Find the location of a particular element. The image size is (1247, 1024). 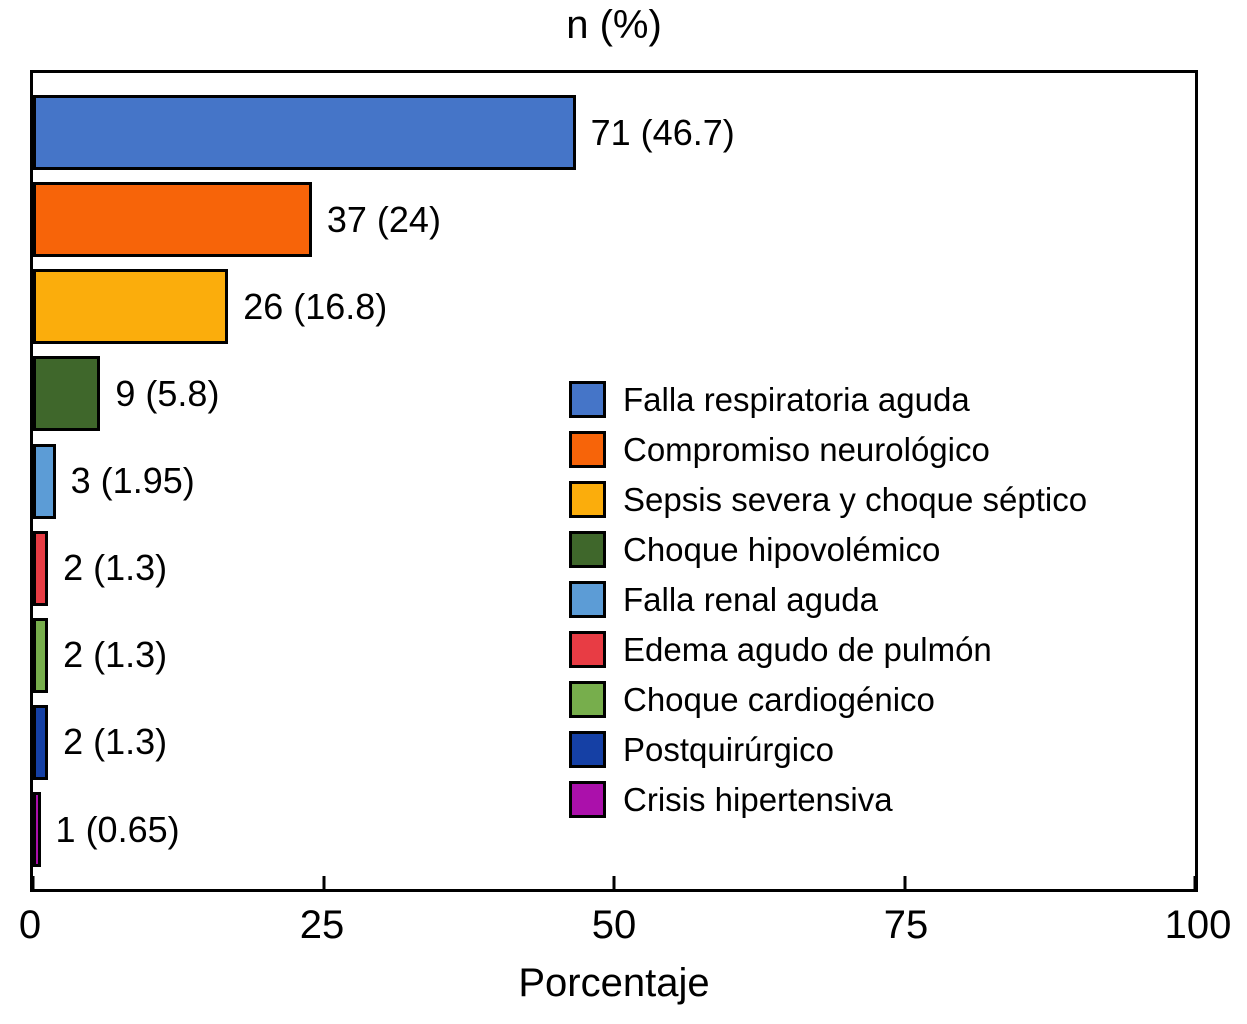

legend-item: Choque hipovolémico is located at coordinates (828, 549).